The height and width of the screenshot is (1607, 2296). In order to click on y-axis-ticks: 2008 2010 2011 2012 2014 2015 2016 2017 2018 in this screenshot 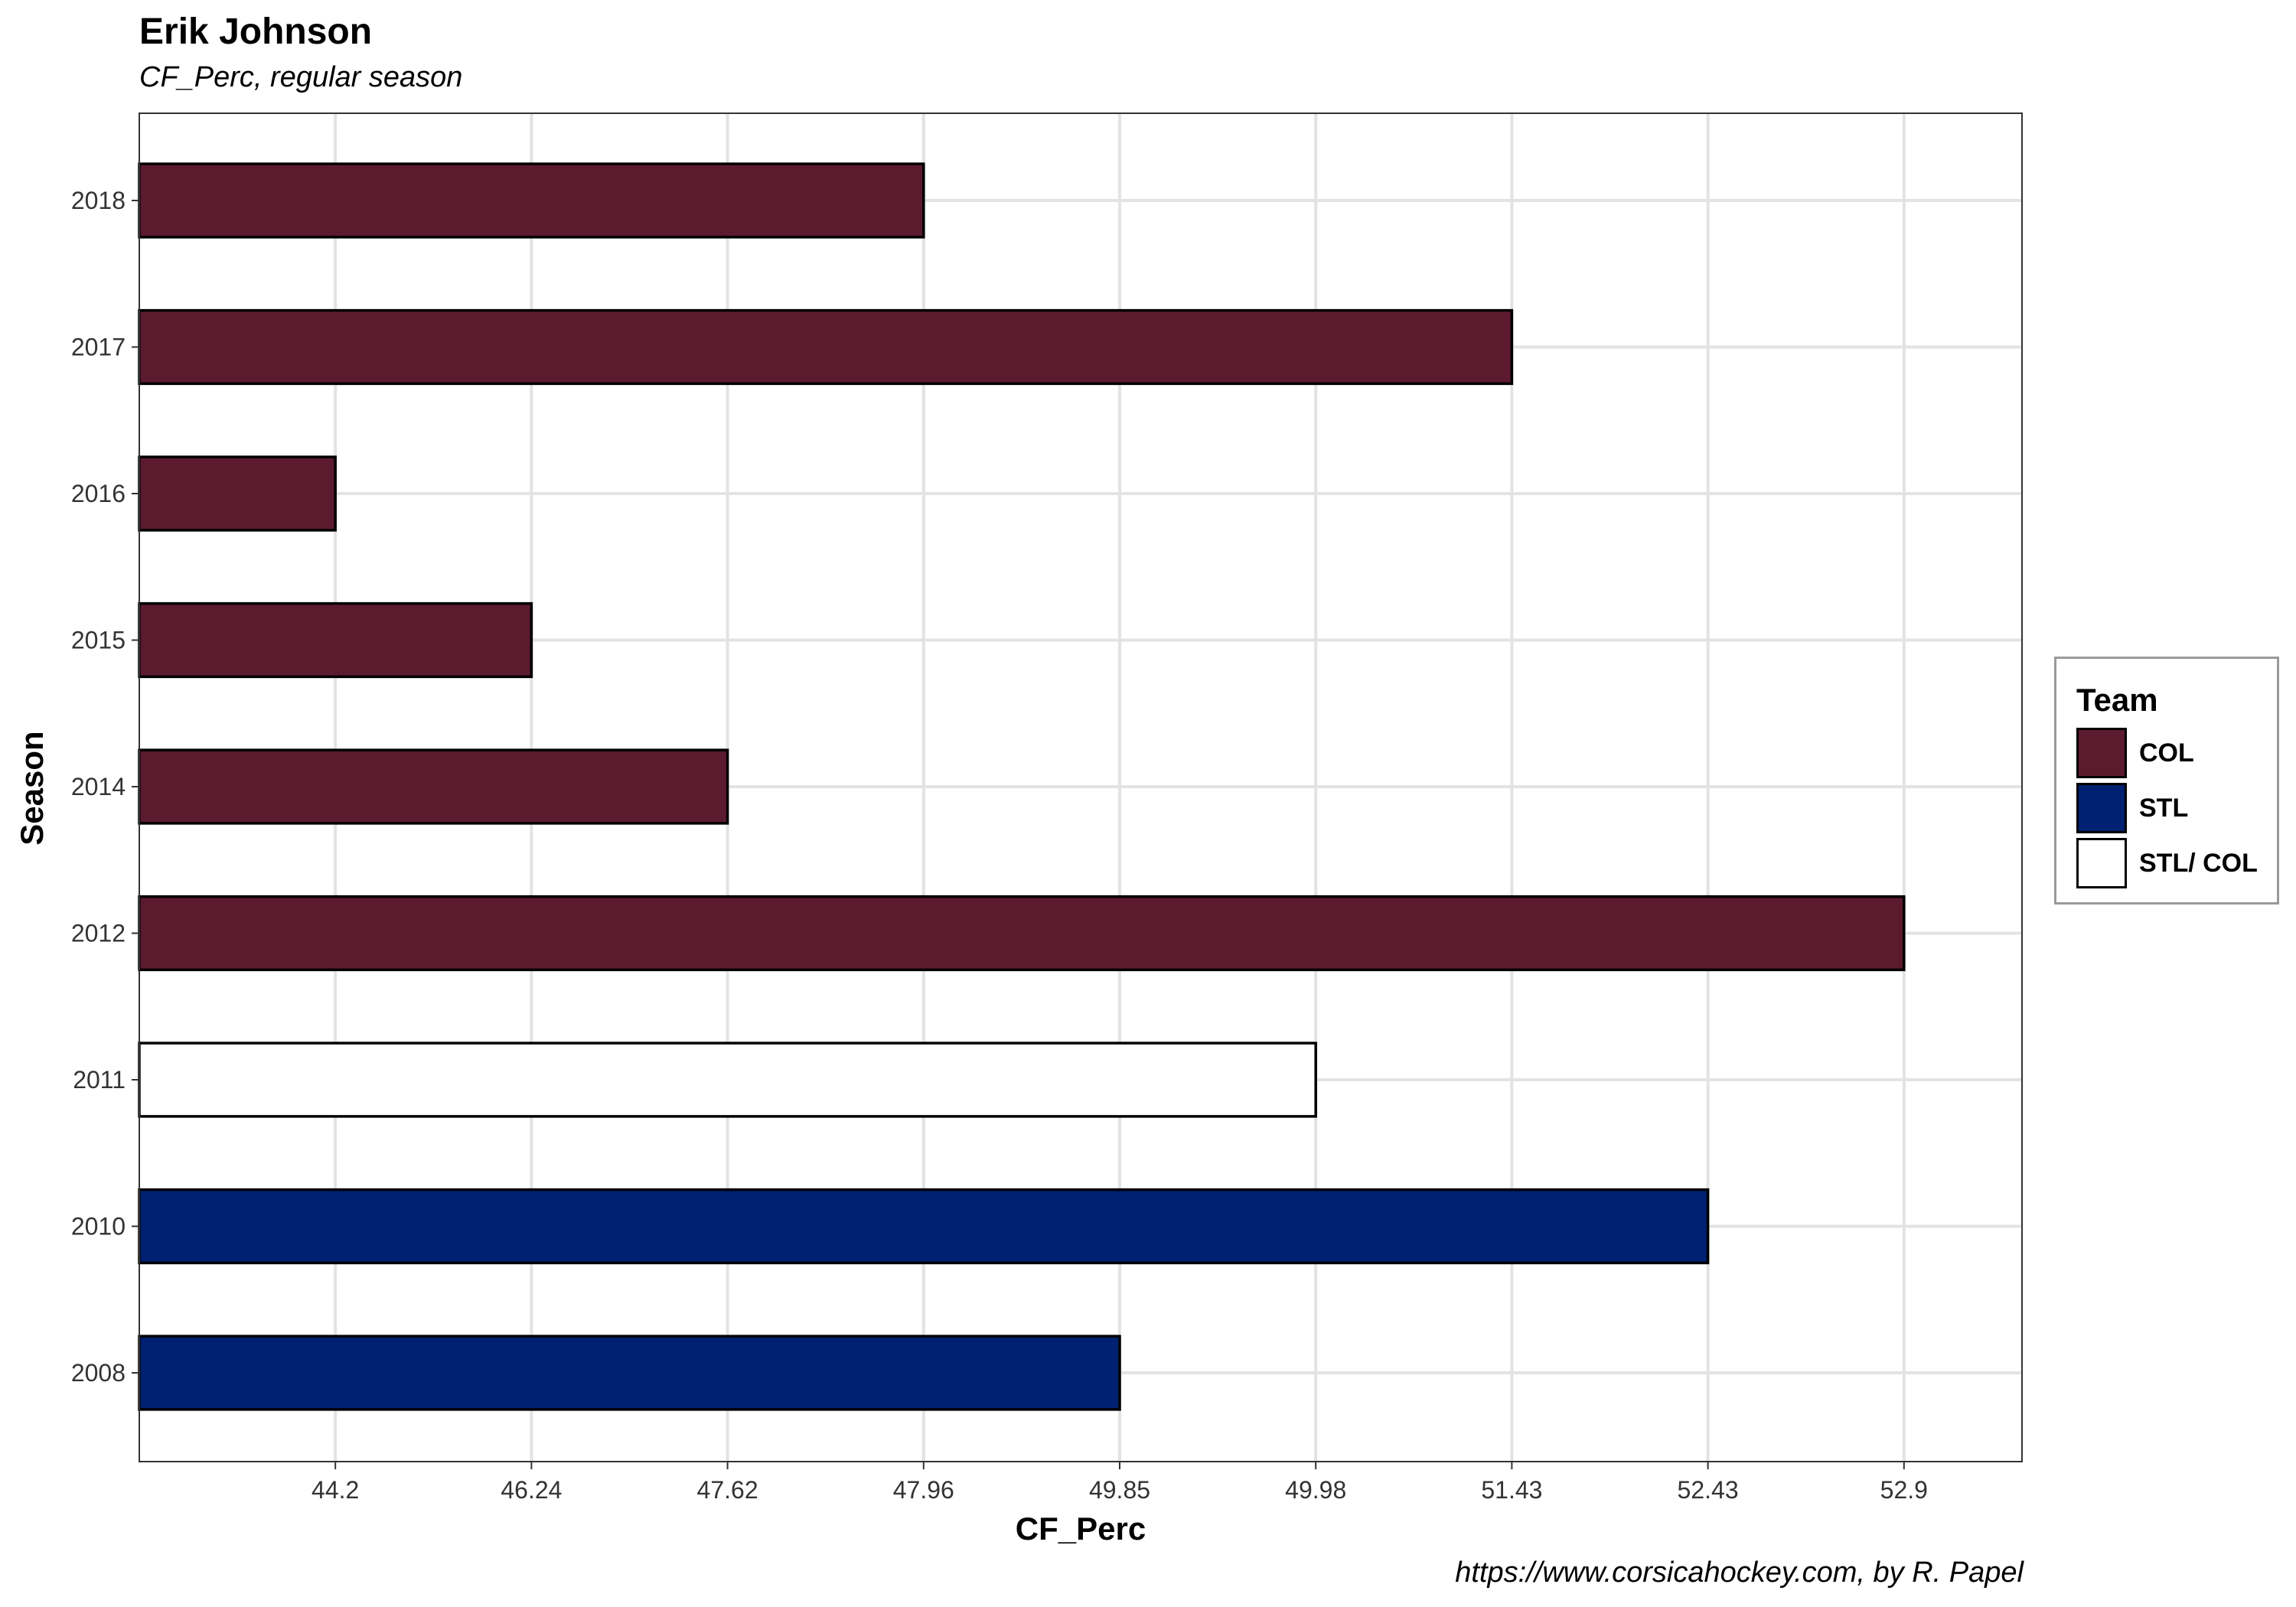, I will do `click(105, 787)`.